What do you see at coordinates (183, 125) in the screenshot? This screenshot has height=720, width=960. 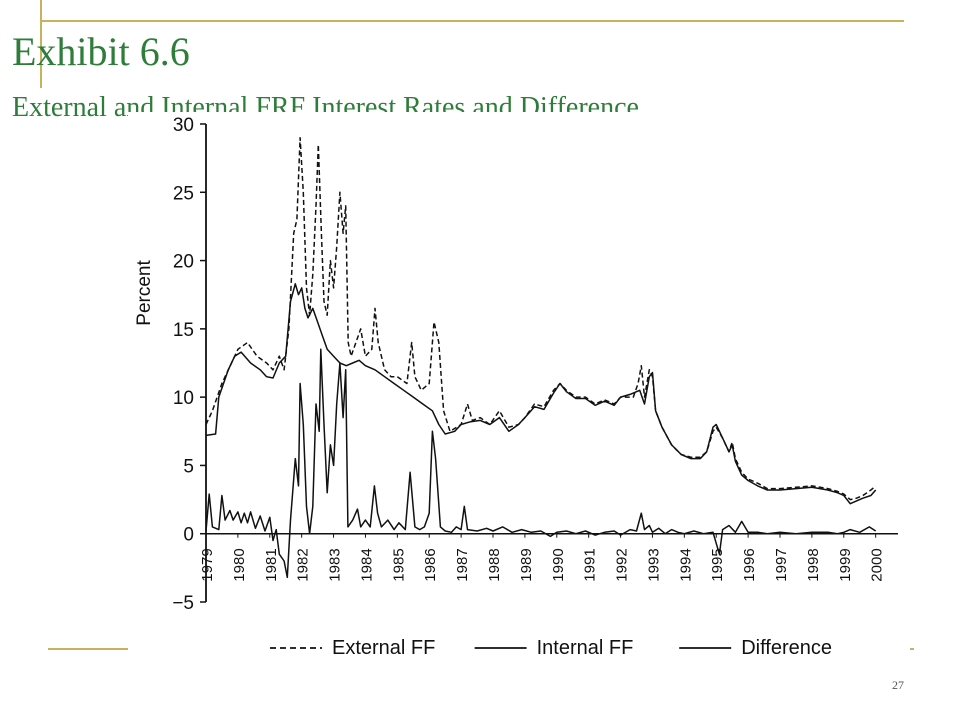 I see `y-tick-label: 30` at bounding box center [183, 125].